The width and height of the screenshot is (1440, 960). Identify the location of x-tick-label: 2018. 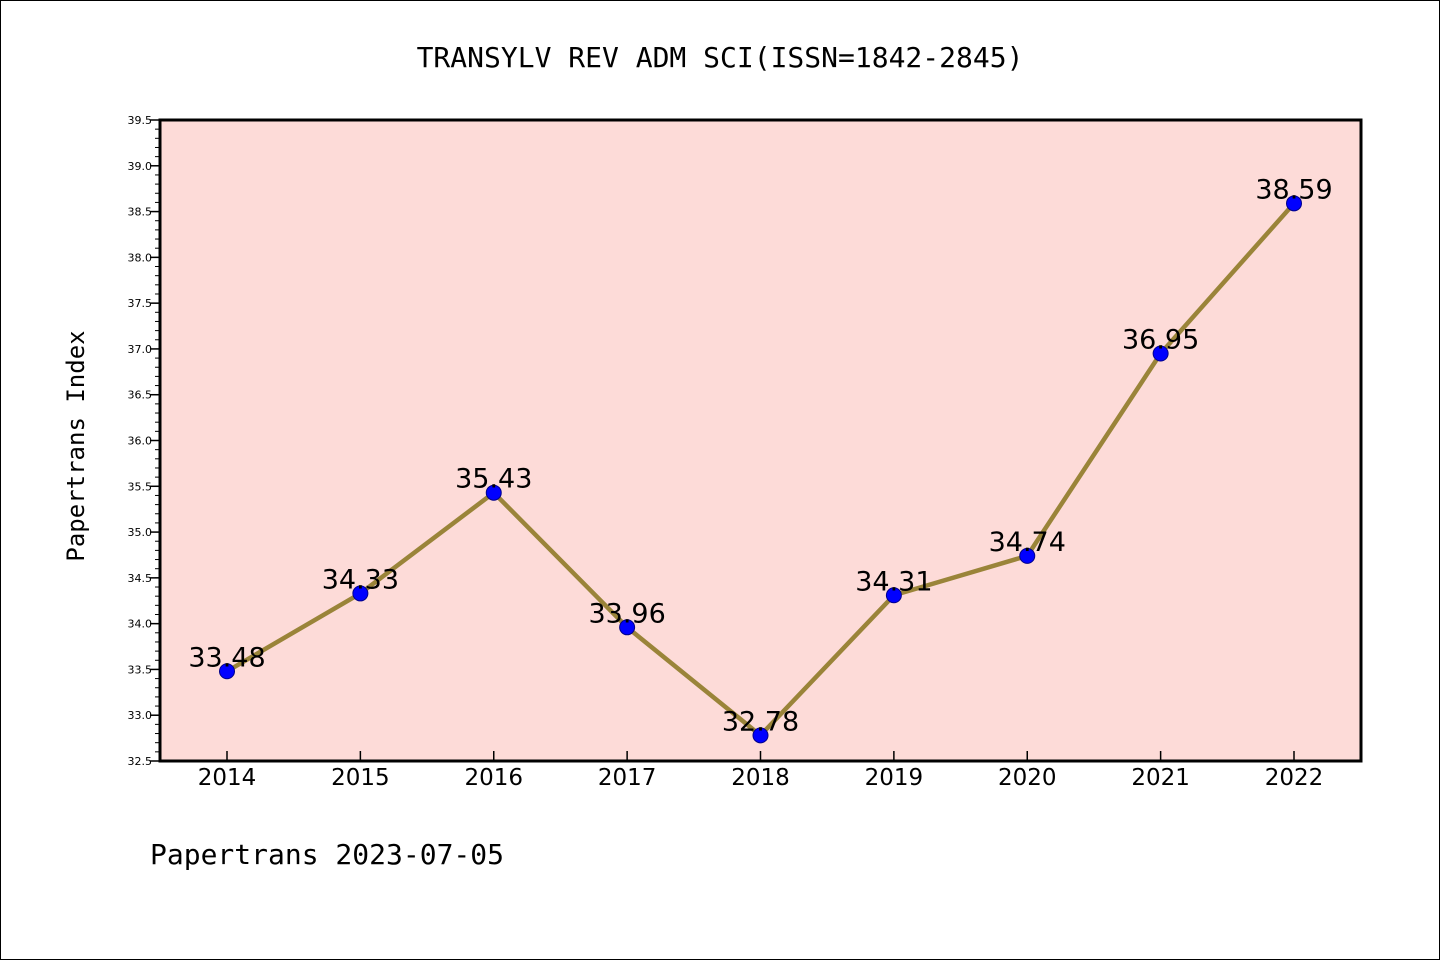
(760, 778).